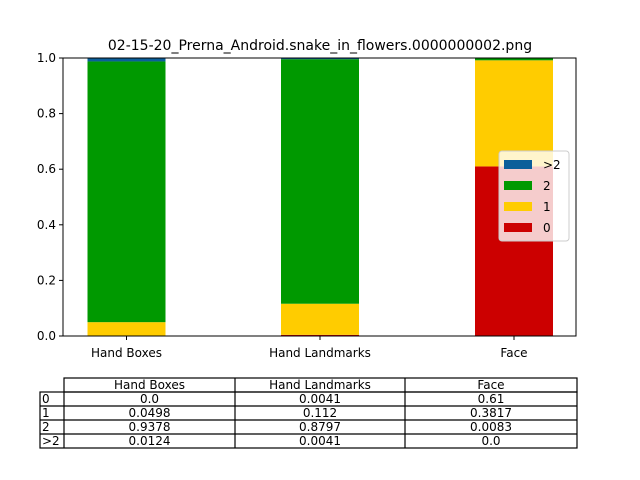 Image resolution: width=640 pixels, height=480 pixels. What do you see at coordinates (46, 114) in the screenshot?
I see `y-tick-label: 0.8` at bounding box center [46, 114].